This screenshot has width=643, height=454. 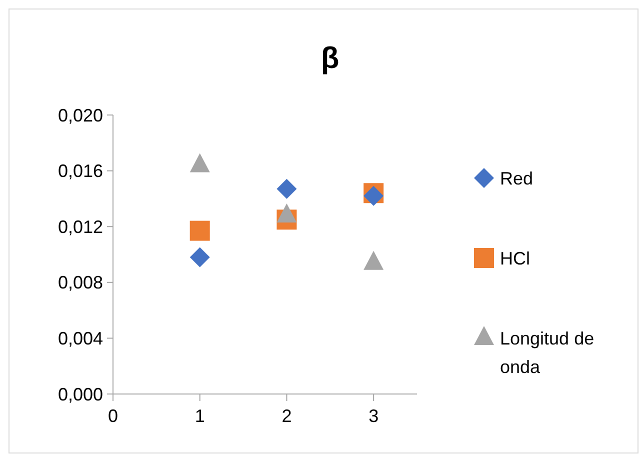 What do you see at coordinates (547, 353) in the screenshot?
I see `legend-label: Longitud de onda` at bounding box center [547, 353].